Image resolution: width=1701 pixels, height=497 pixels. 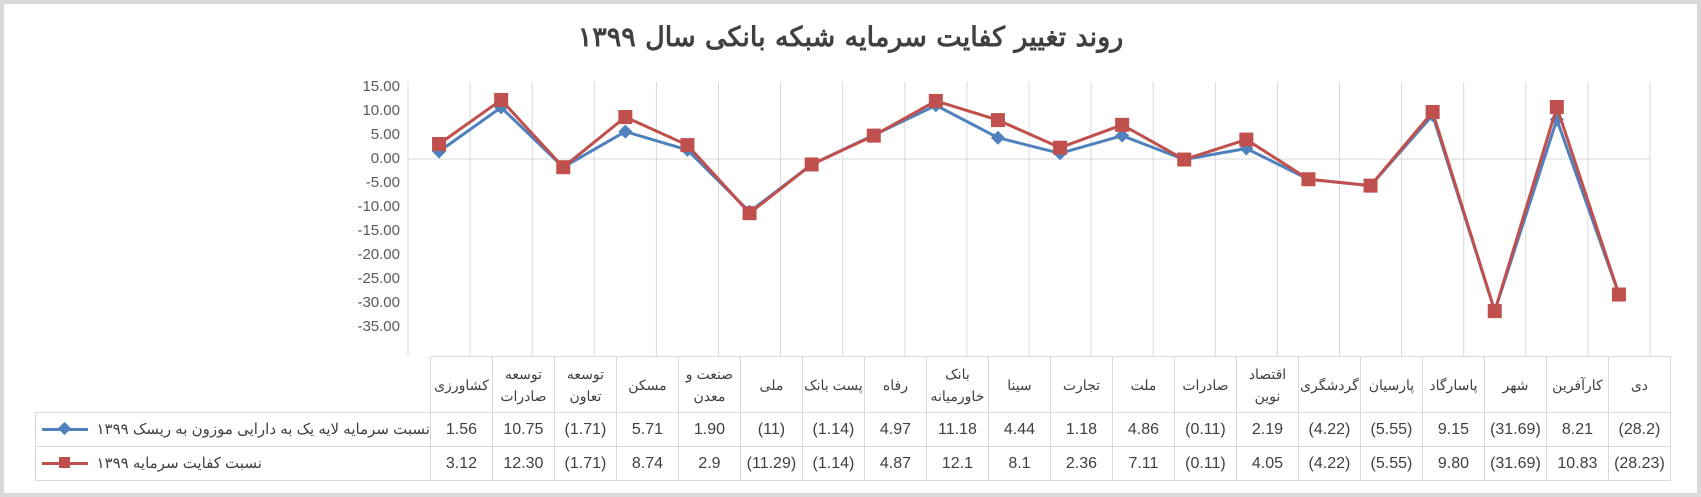 I want to click on category-header: دی, so click(x=1639, y=384).